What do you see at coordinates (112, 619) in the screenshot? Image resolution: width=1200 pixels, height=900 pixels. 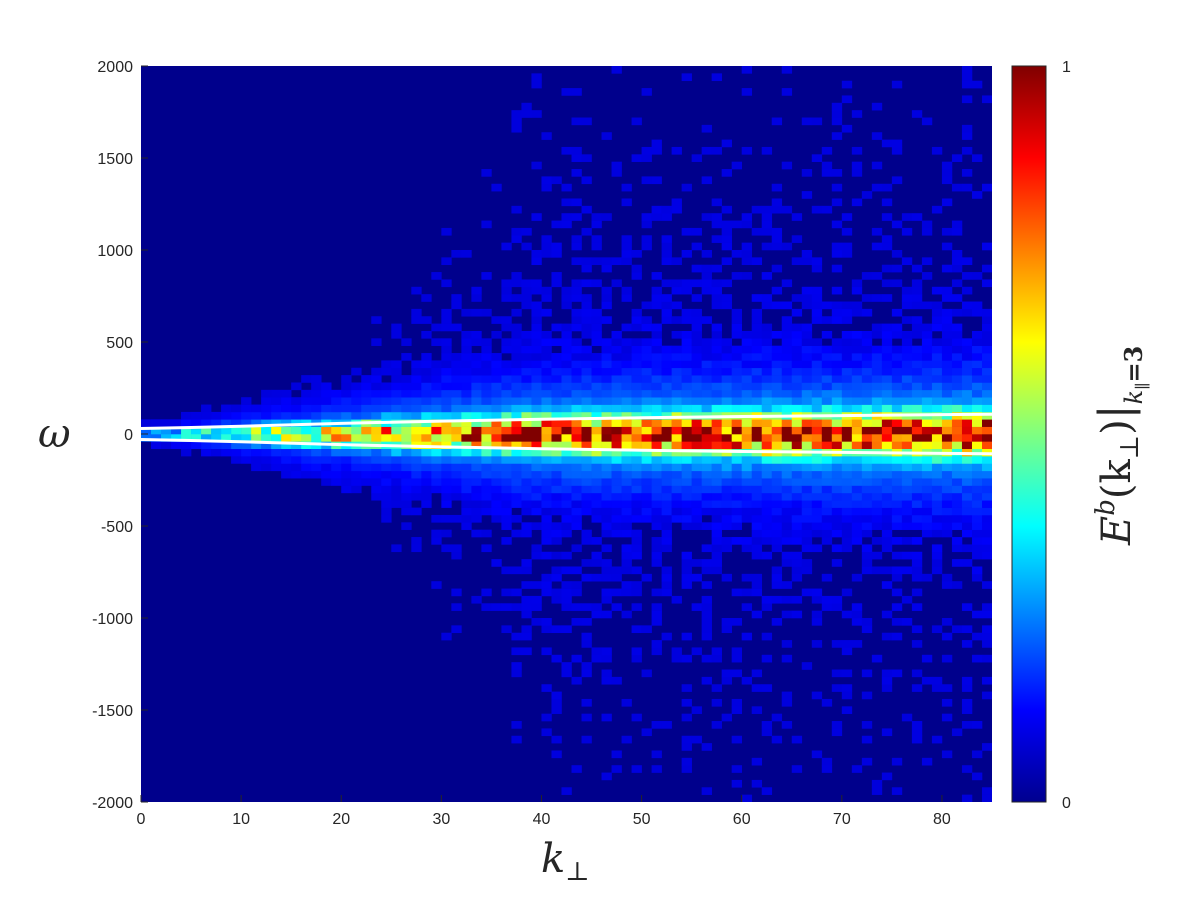 I see `y-tick-label: -1000` at bounding box center [112, 619].